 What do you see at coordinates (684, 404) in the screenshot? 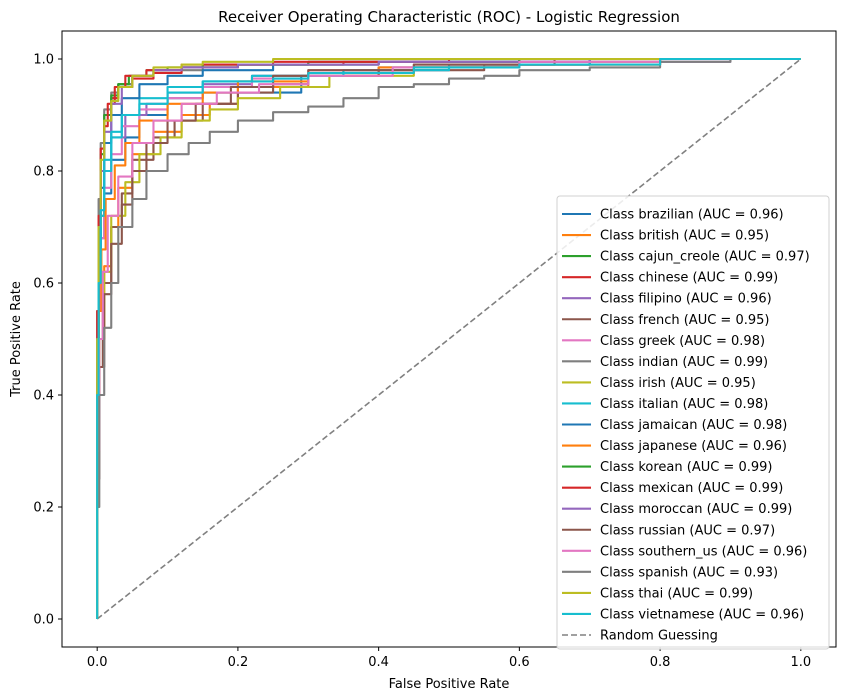
I see `legend-label-9: Class italian (AUC = 0.98)` at bounding box center [684, 404].